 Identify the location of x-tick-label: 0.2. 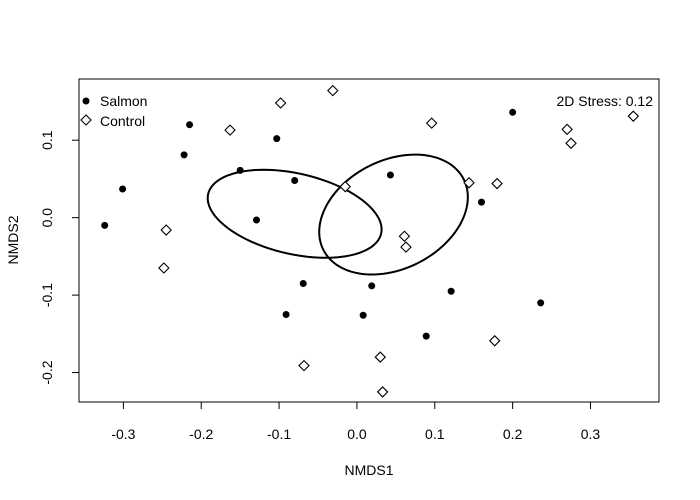
(513, 434).